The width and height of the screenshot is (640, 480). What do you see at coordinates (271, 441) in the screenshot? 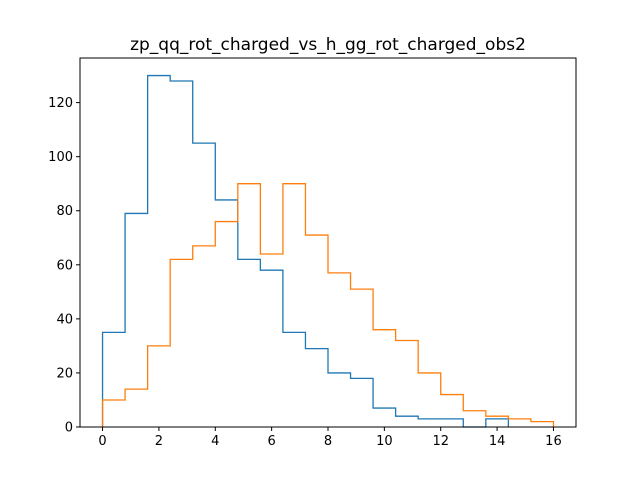
I see `x-tick-label: 6` at bounding box center [271, 441].